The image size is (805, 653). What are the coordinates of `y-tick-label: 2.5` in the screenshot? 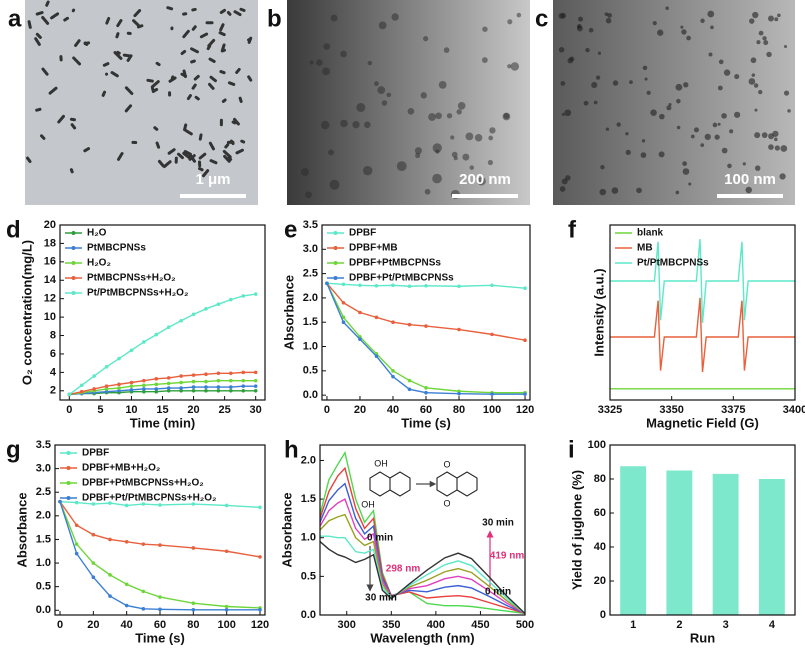 It's located at (310, 274).